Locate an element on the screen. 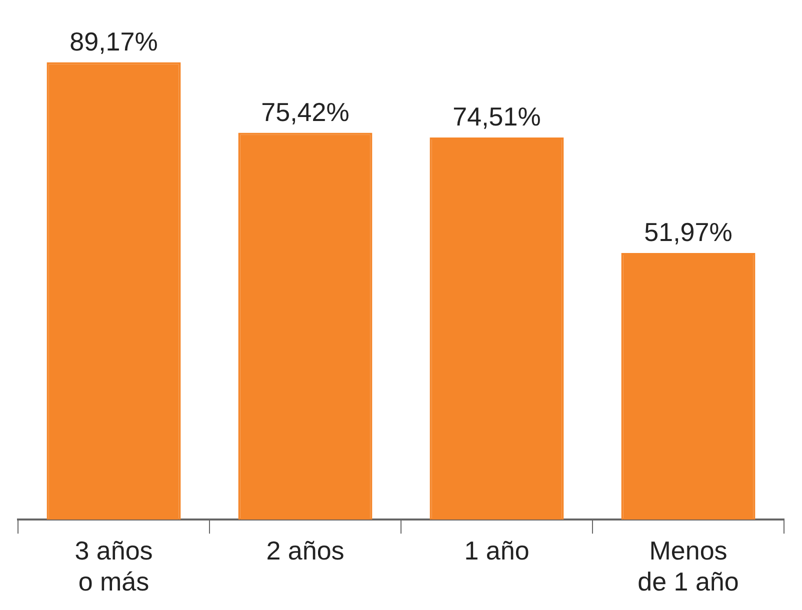  x-tick-label: 1 año is located at coordinates (497, 550).